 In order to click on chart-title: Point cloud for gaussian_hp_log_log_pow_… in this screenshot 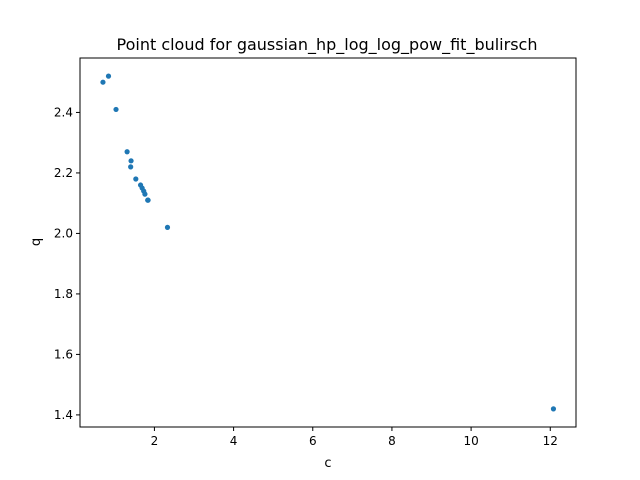, I will do `click(327, 45)`.